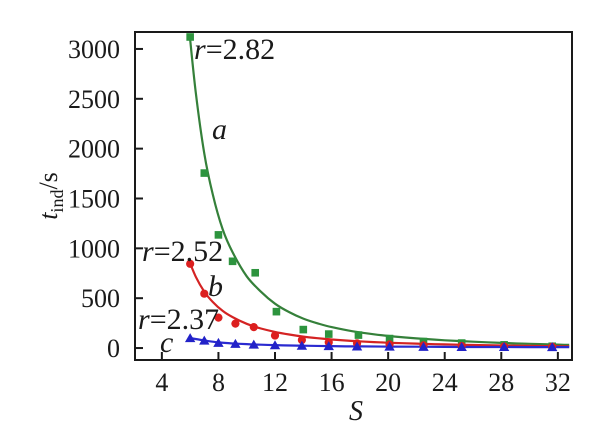  I want to click on label-a-part: a, so click(219, 129).